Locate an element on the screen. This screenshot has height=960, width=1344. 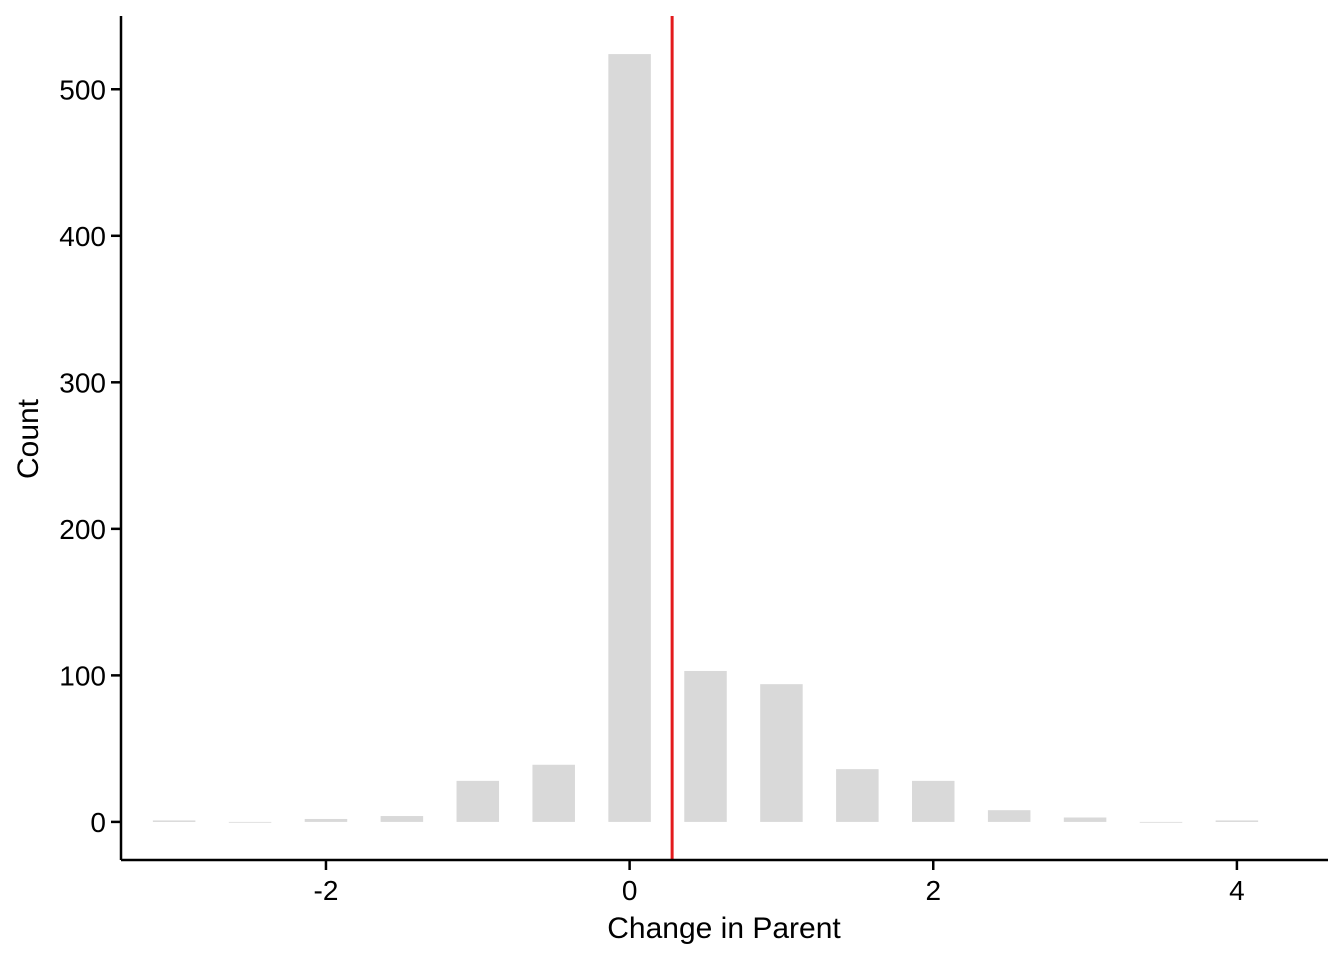
y-tick-label: 300 is located at coordinates (82, 382).